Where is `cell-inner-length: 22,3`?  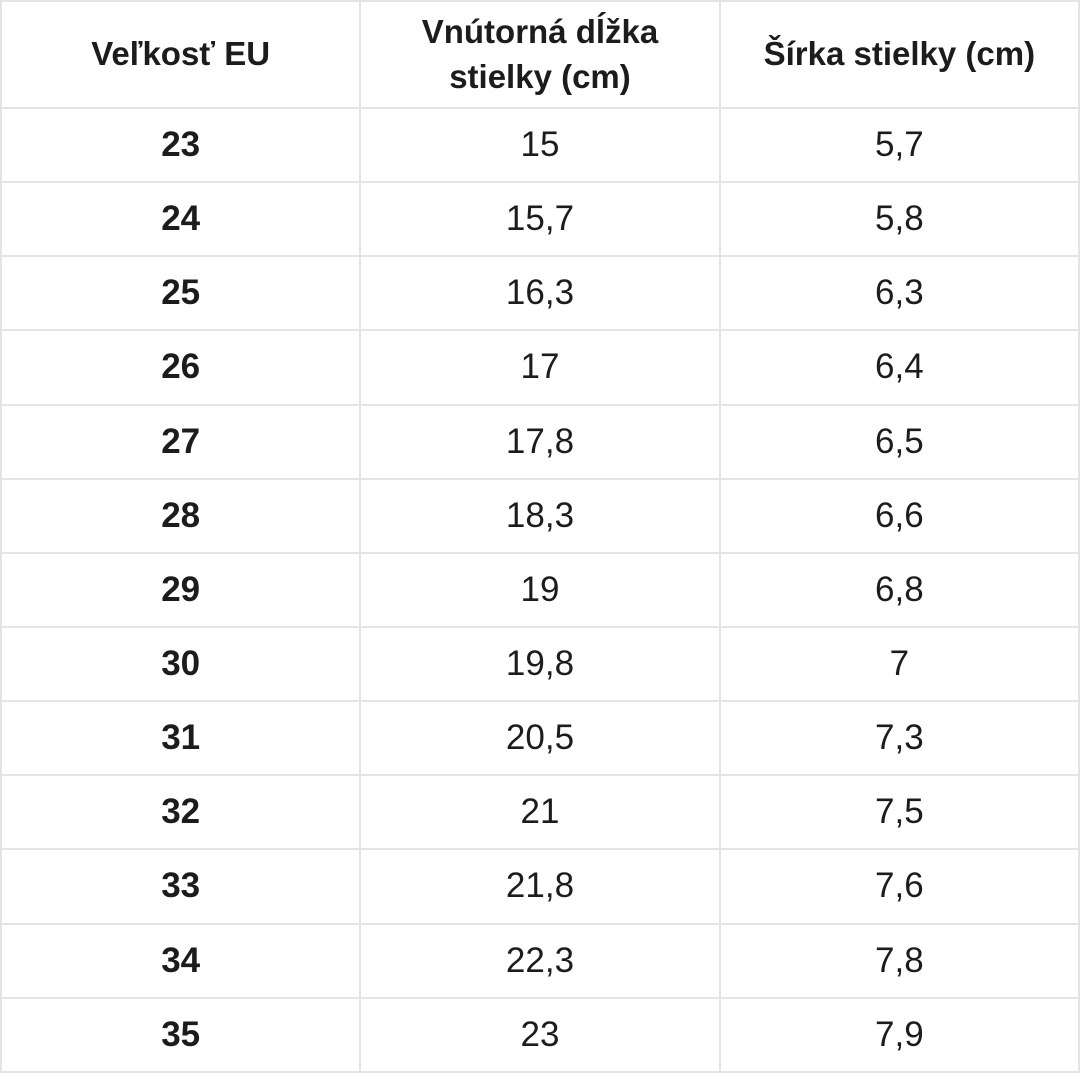
cell-inner-length: 22,3 is located at coordinates (540, 960).